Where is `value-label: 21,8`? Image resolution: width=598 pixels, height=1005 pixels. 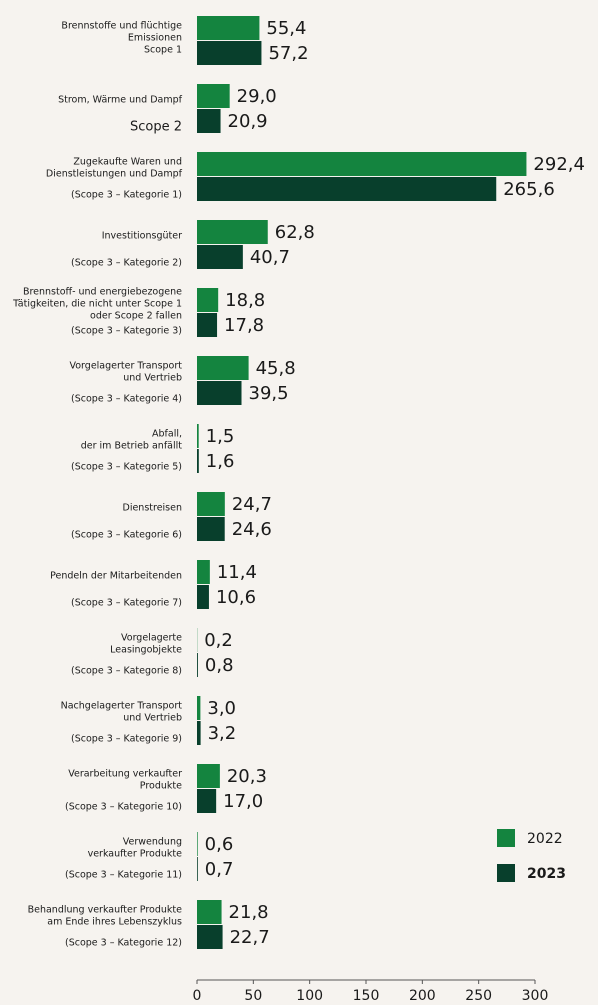
value-label: 21,8 is located at coordinates (249, 912).